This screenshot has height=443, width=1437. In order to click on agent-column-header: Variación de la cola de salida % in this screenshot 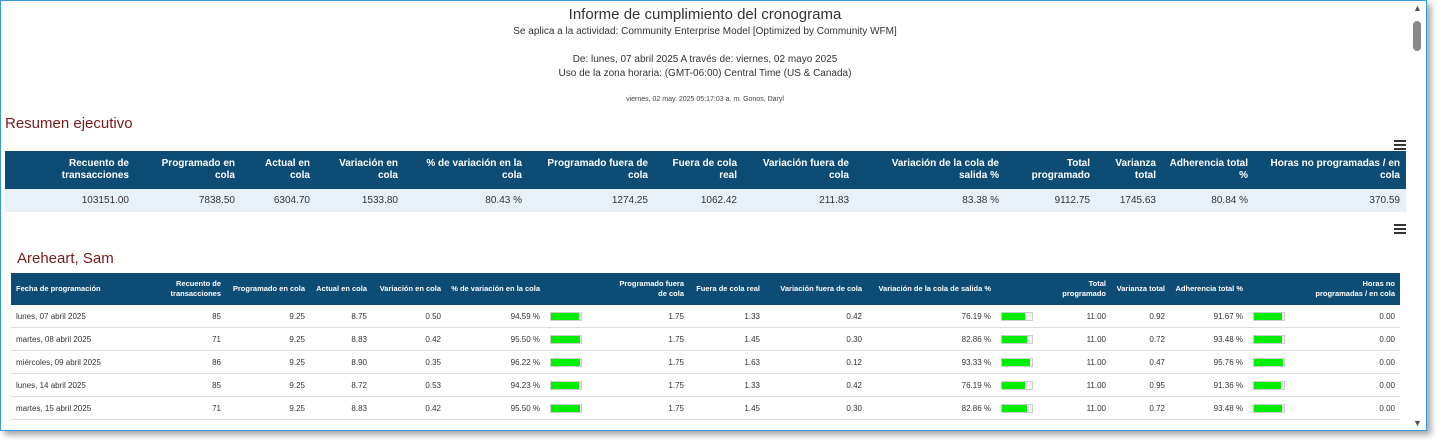, I will do `click(931, 289)`.